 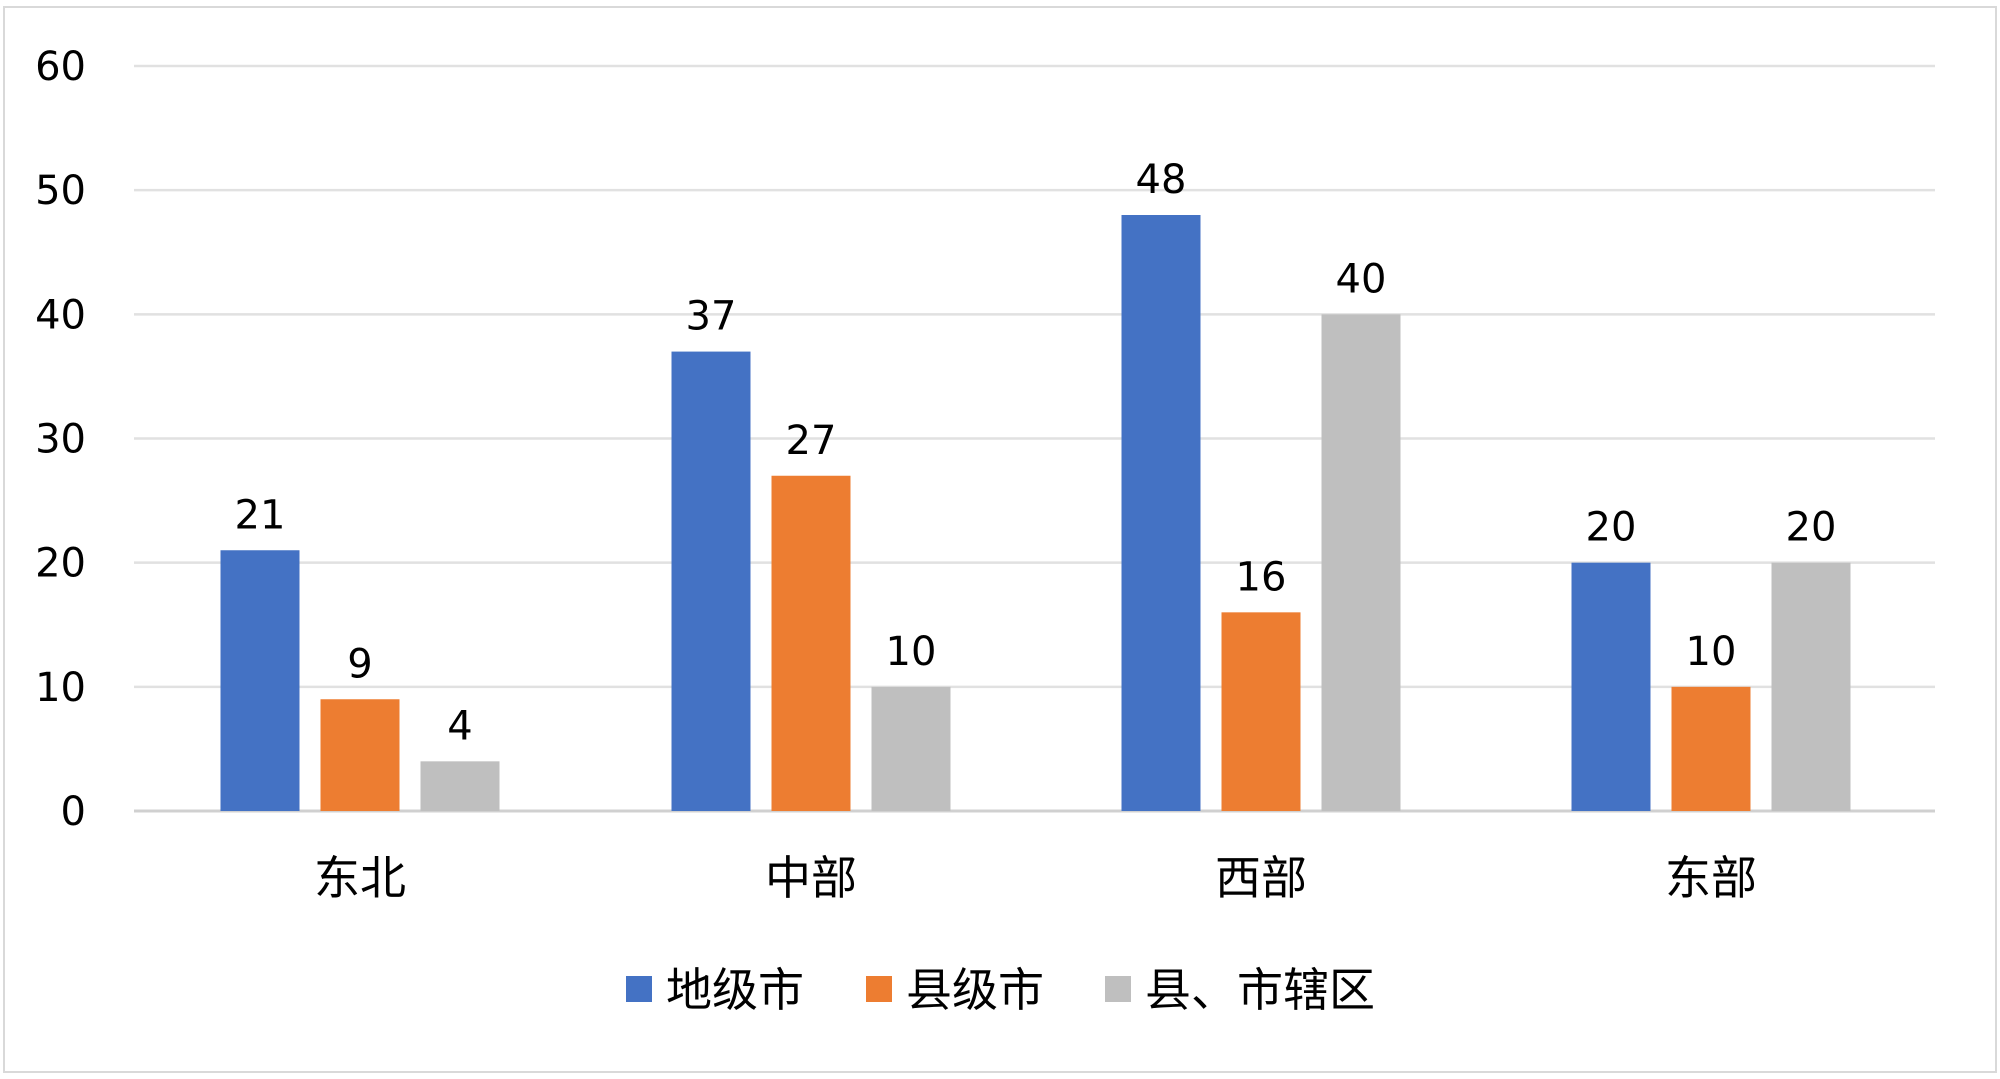 I want to click on x-category-label: 中部, so click(x=811, y=878).